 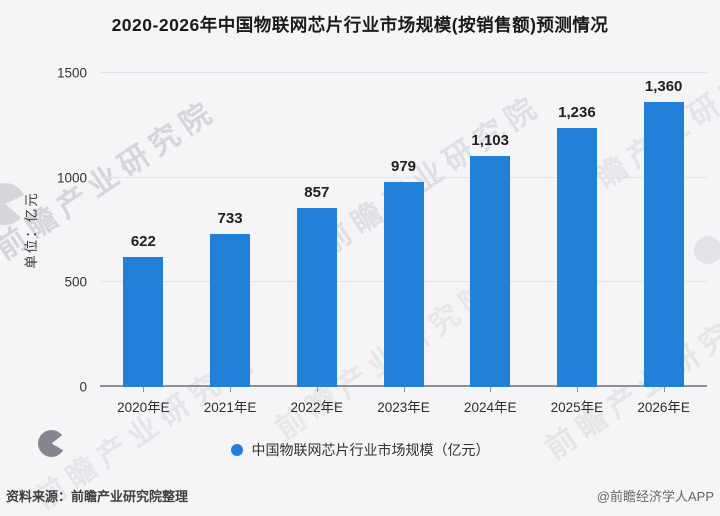 What do you see at coordinates (75, 282) in the screenshot?
I see `y-tick-label-500: 500` at bounding box center [75, 282].